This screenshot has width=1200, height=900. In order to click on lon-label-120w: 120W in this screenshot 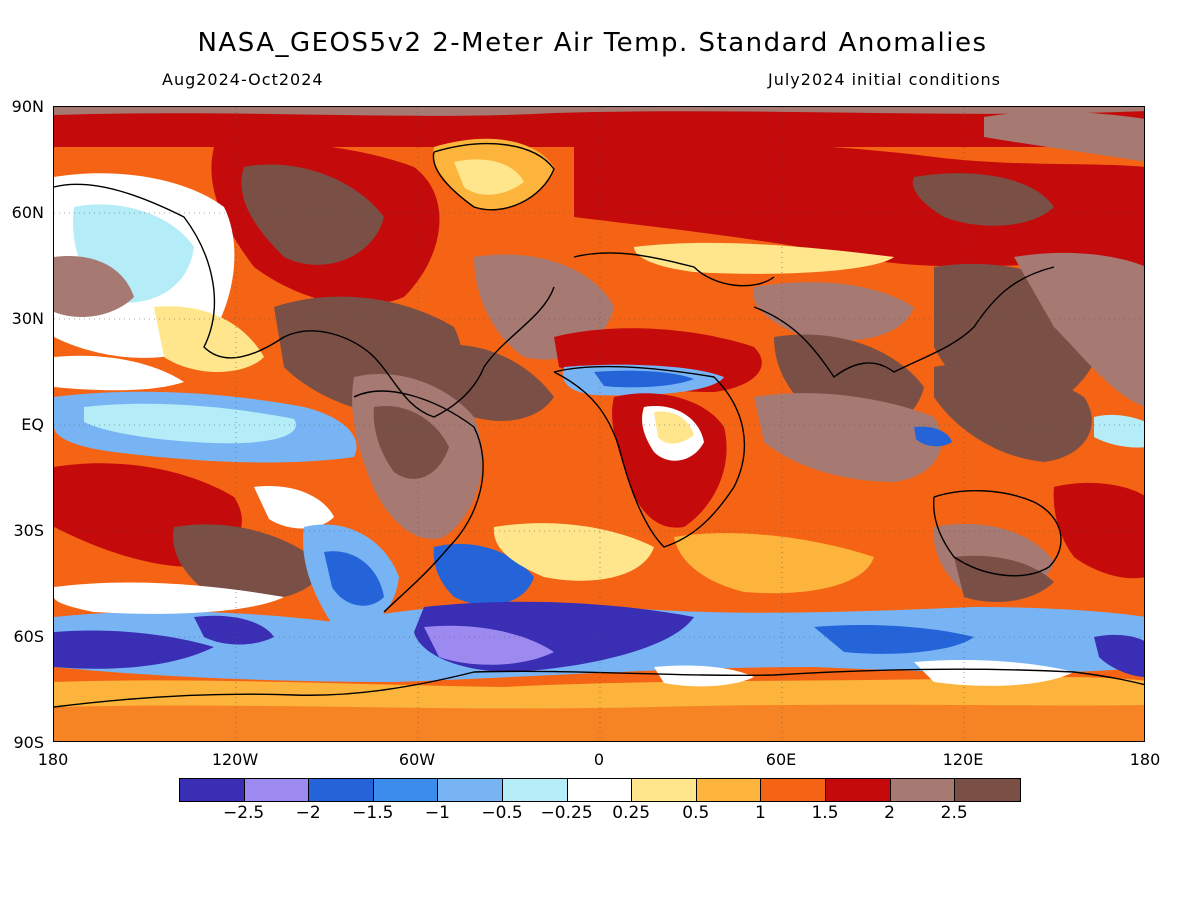, I will do `click(235, 759)`.